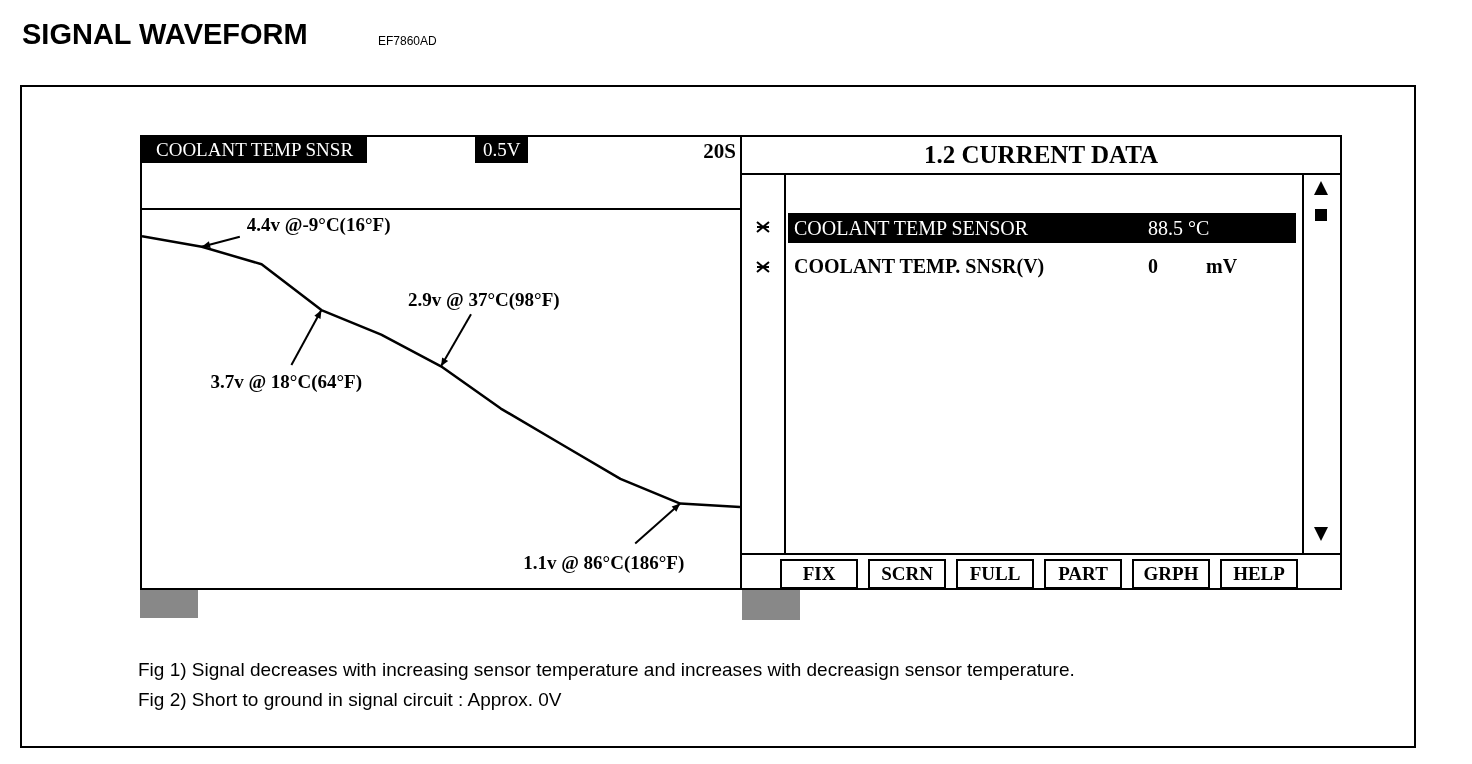  Describe the element at coordinates (1179, 228) in the screenshot. I see `text: 88.5 °C` at that location.